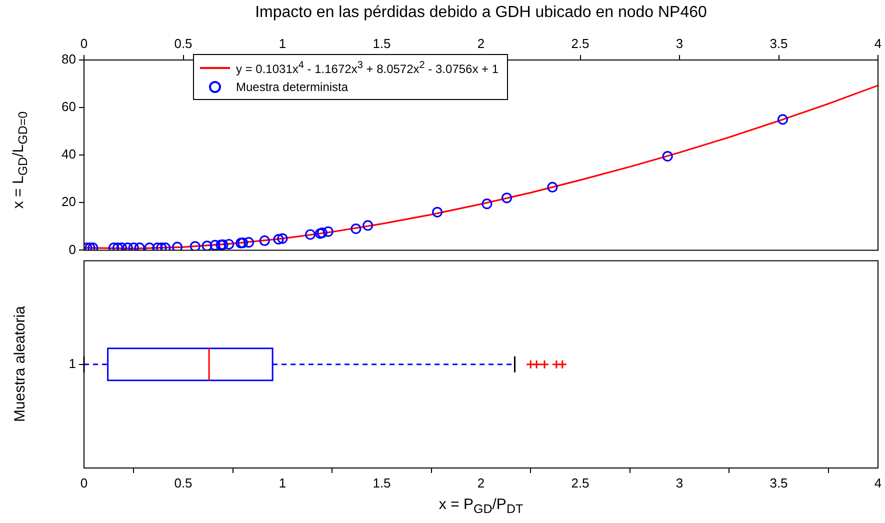 Image resolution: width=885 pixels, height=523 pixels. I want to click on x-axis-title: x = P$_{GD}$/P$_{DT}$, so click(481, 506).